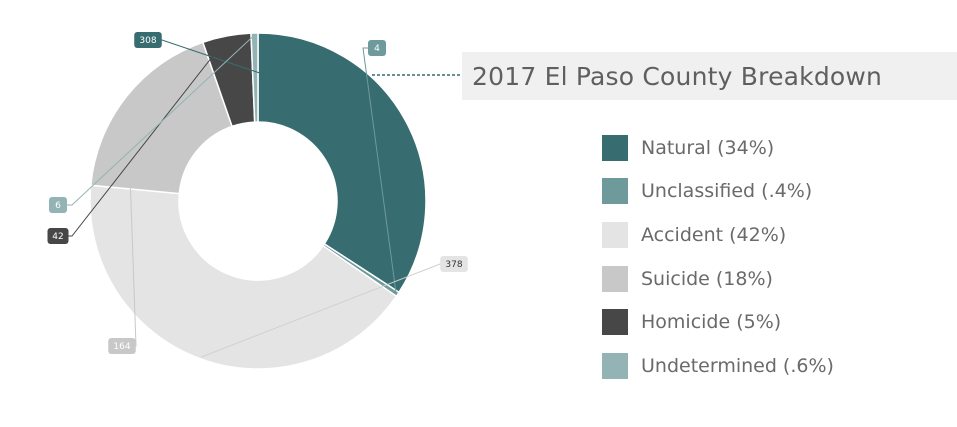  Describe the element at coordinates (342, 163) in the screenshot. I see `slice-natural` at that location.